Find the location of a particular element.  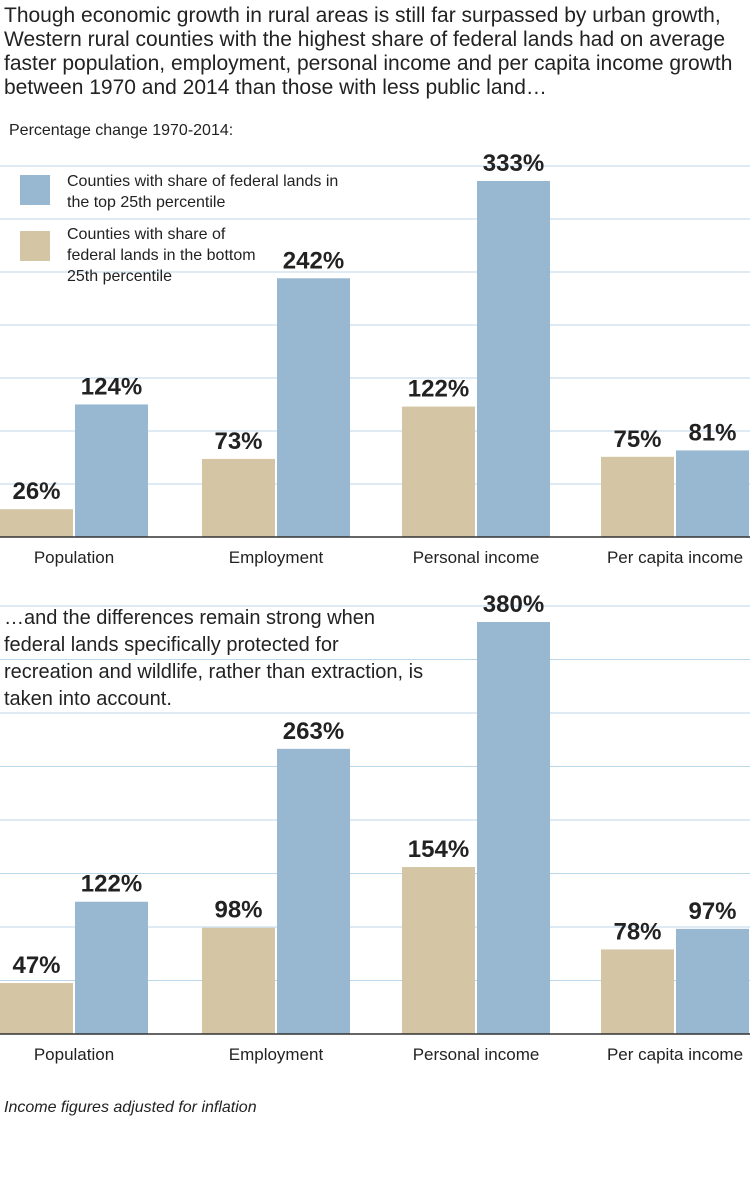

data-label: 98% is located at coordinates (238, 910).